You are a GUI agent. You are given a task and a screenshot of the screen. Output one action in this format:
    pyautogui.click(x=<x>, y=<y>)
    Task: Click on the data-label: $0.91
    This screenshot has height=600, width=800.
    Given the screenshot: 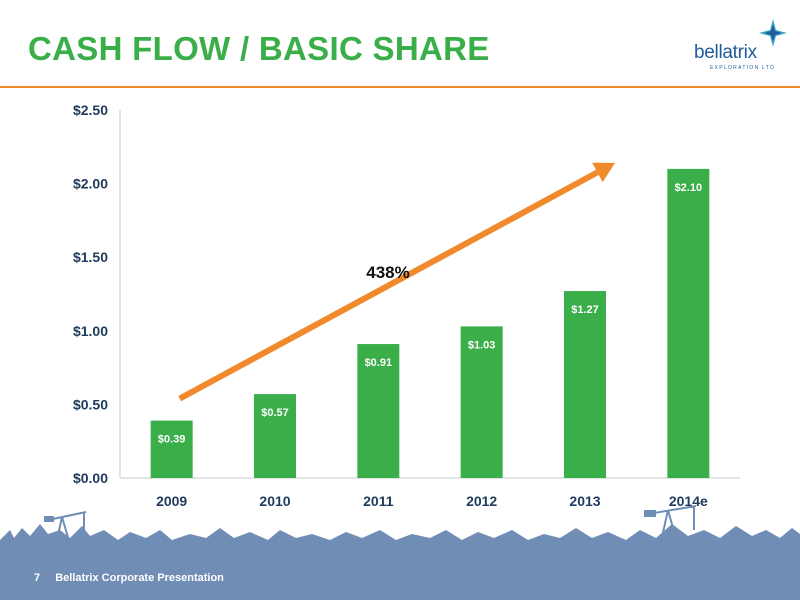 What is the action you would take?
    pyautogui.click(x=379, y=363)
    